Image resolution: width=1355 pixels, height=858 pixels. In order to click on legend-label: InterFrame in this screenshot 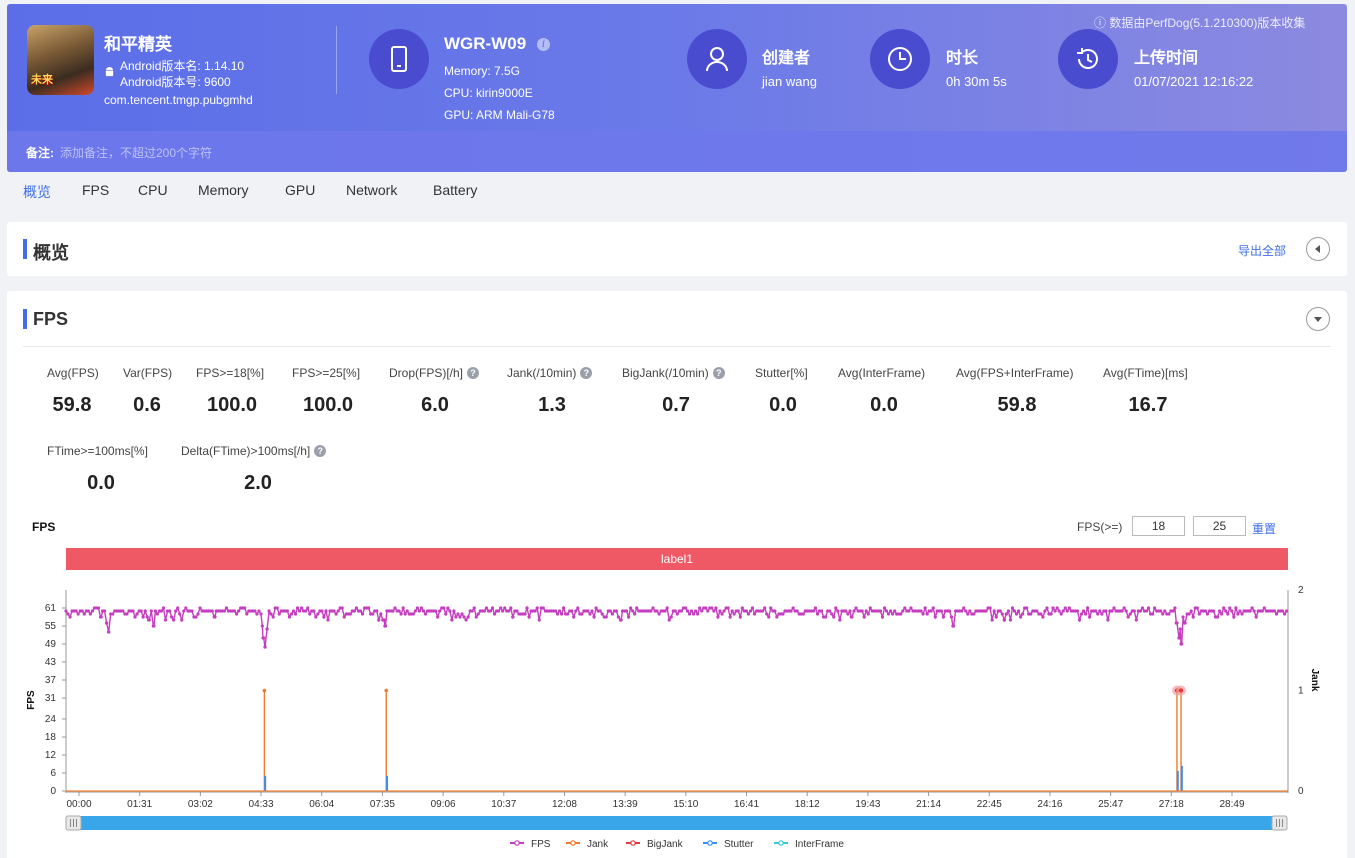, I will do `click(819, 844)`.